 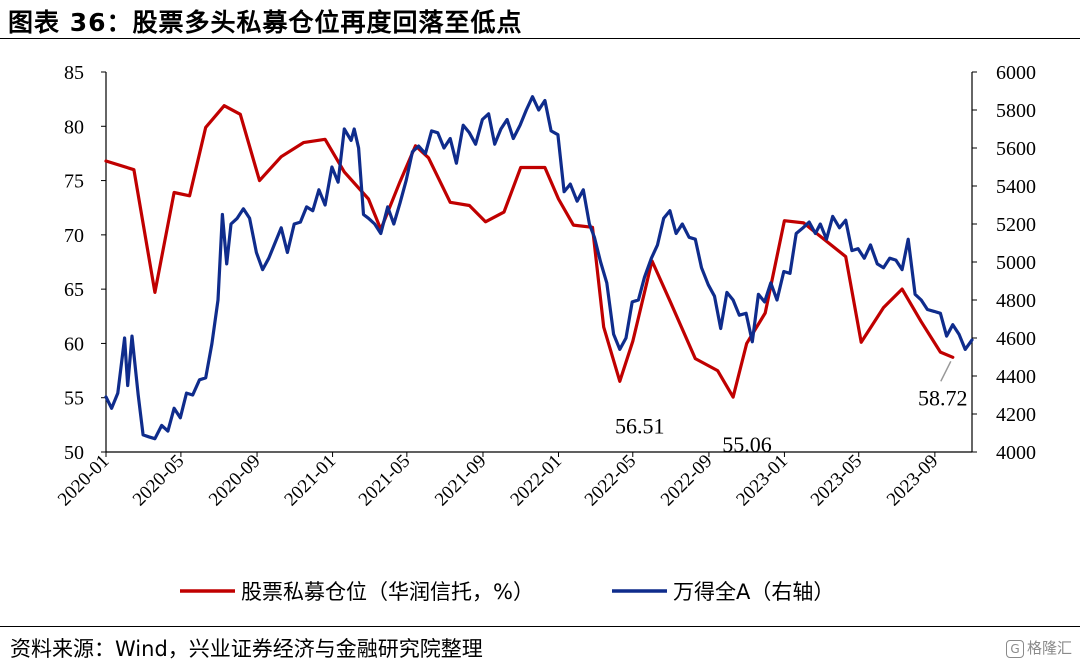 I want to click on left-axis-tick-label: 70, so click(x=74, y=236).